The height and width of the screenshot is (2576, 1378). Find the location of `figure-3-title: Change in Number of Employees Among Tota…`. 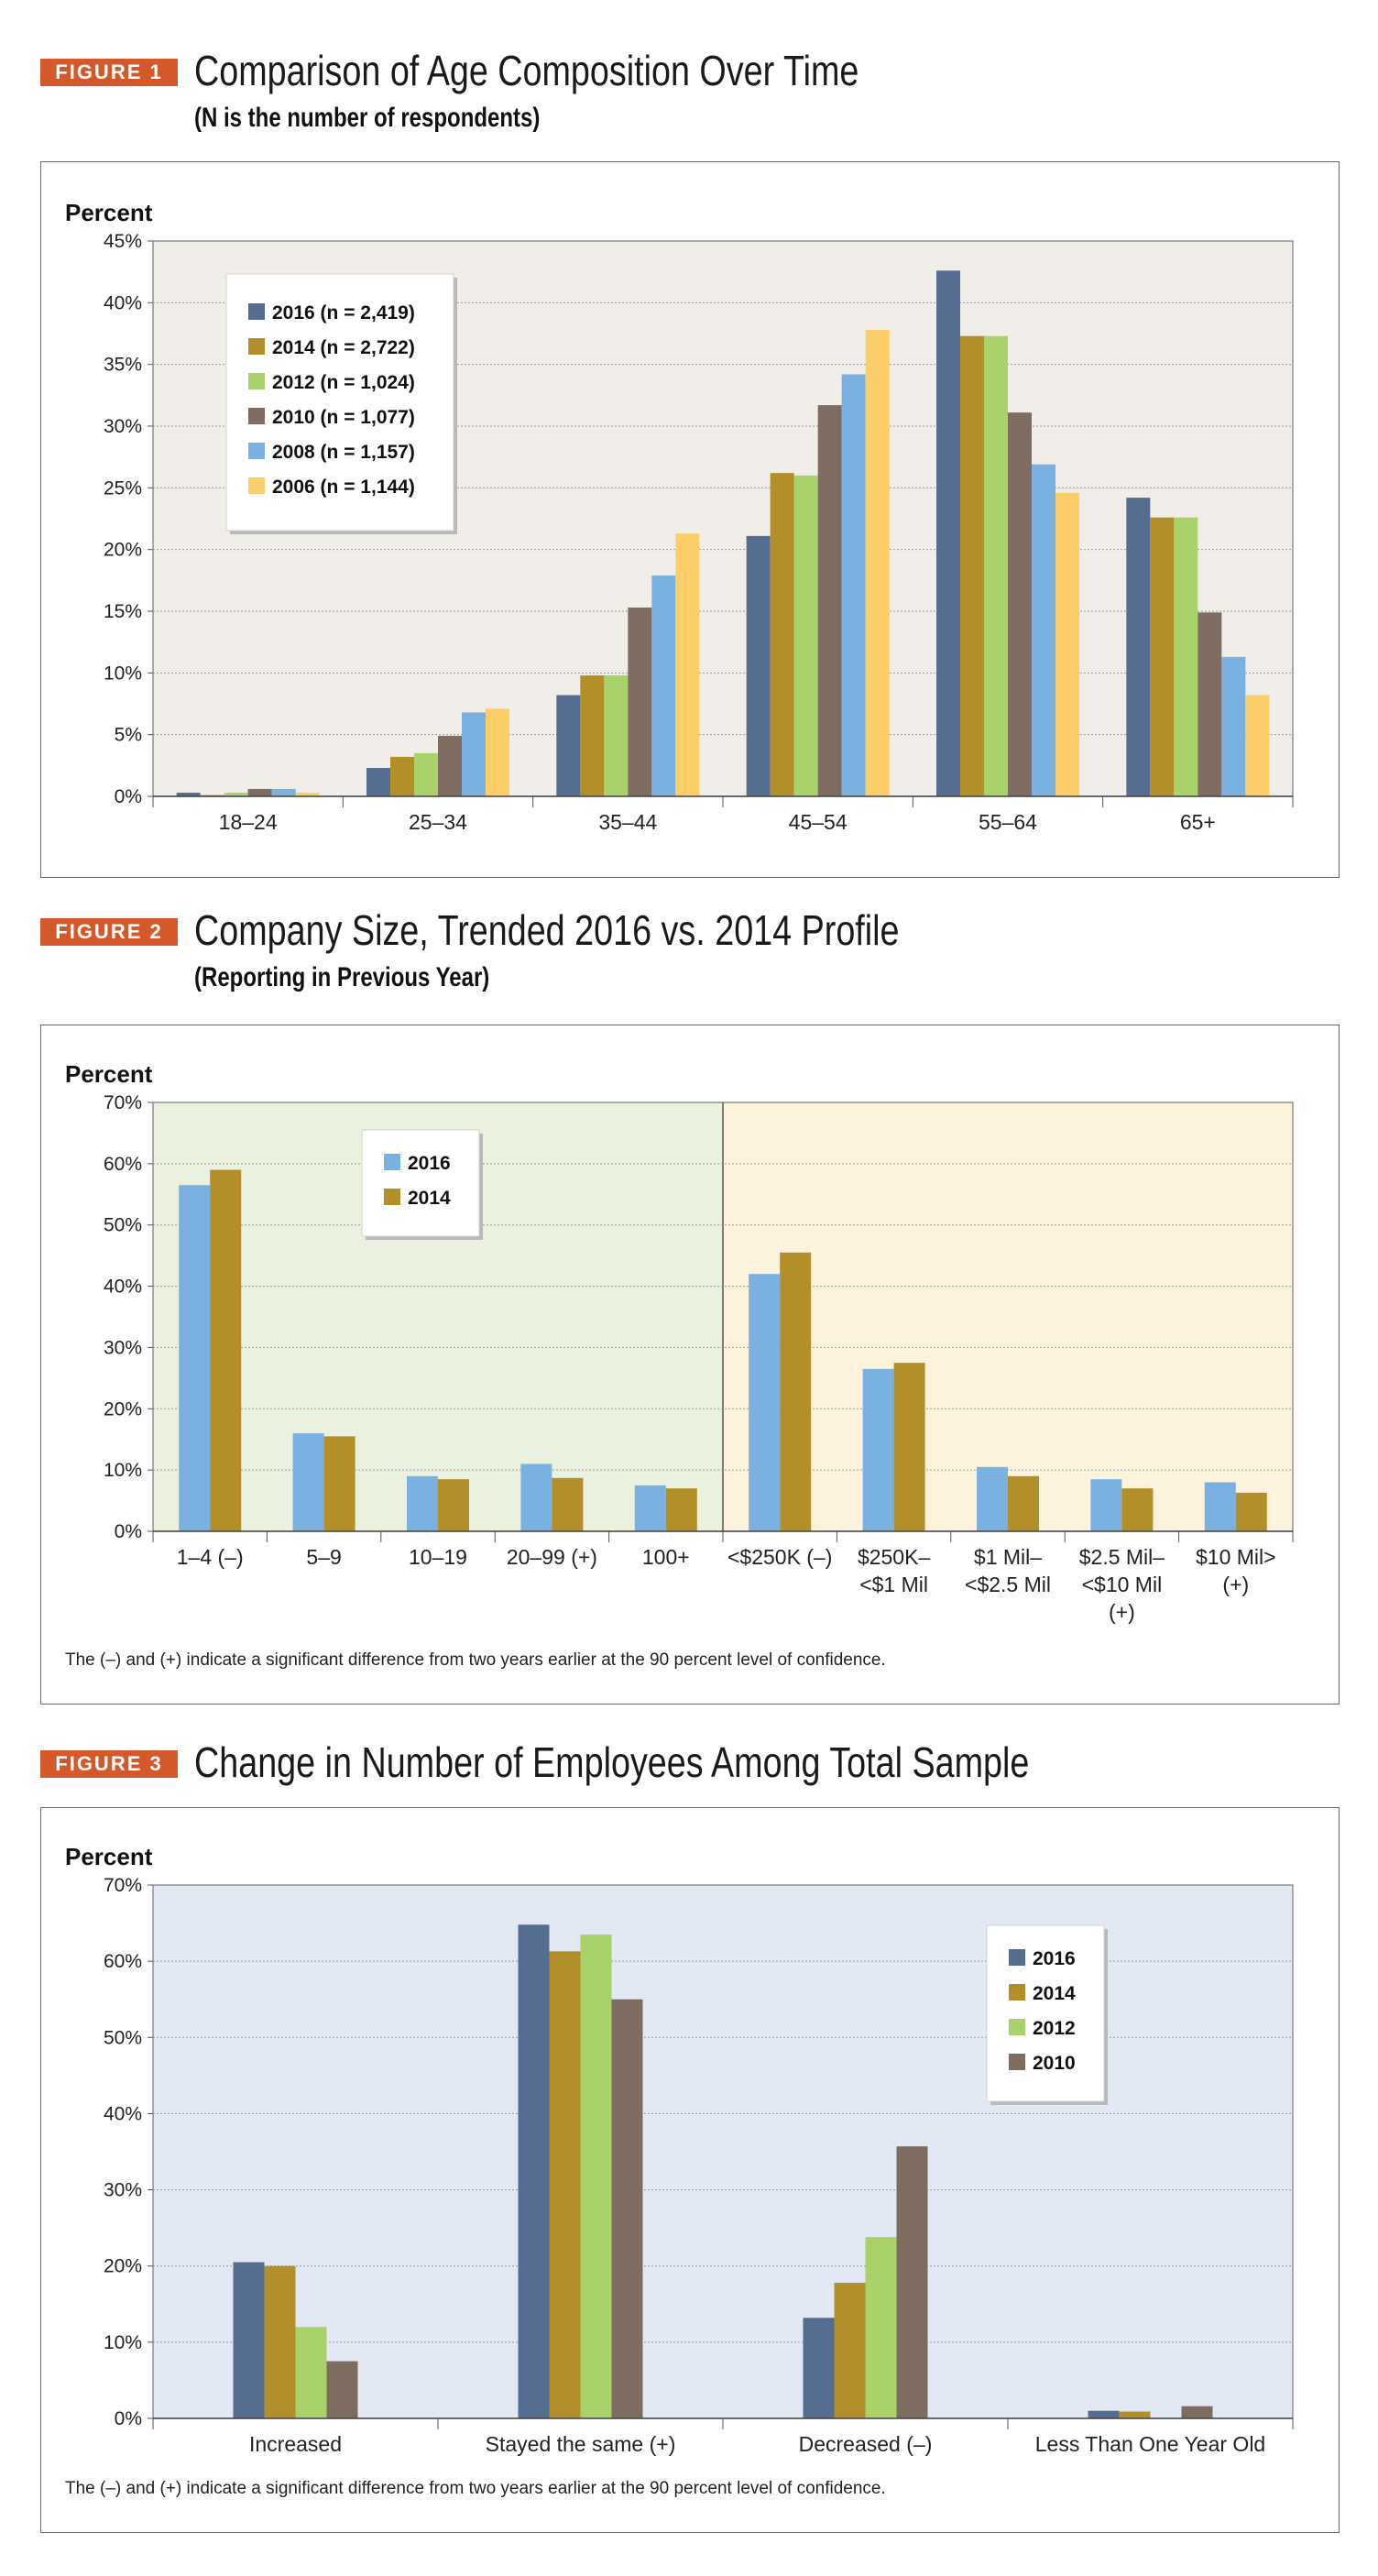

figure-3-title: Change in Number of Employees Among Tota… is located at coordinates (612, 1762).